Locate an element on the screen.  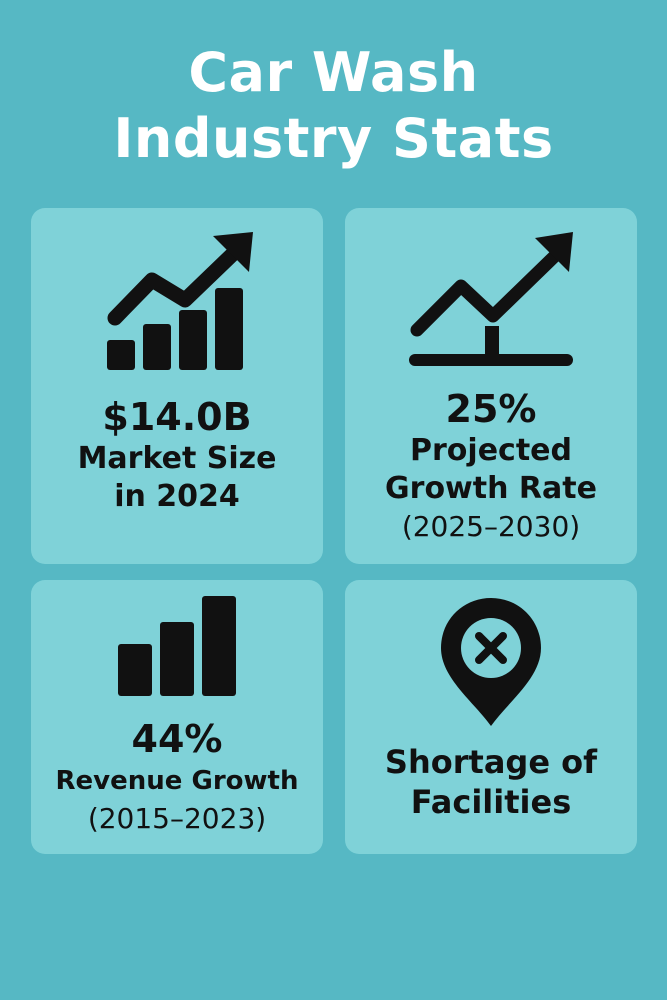
title-line-2: Industry Stats is located at coordinates (333, 138).